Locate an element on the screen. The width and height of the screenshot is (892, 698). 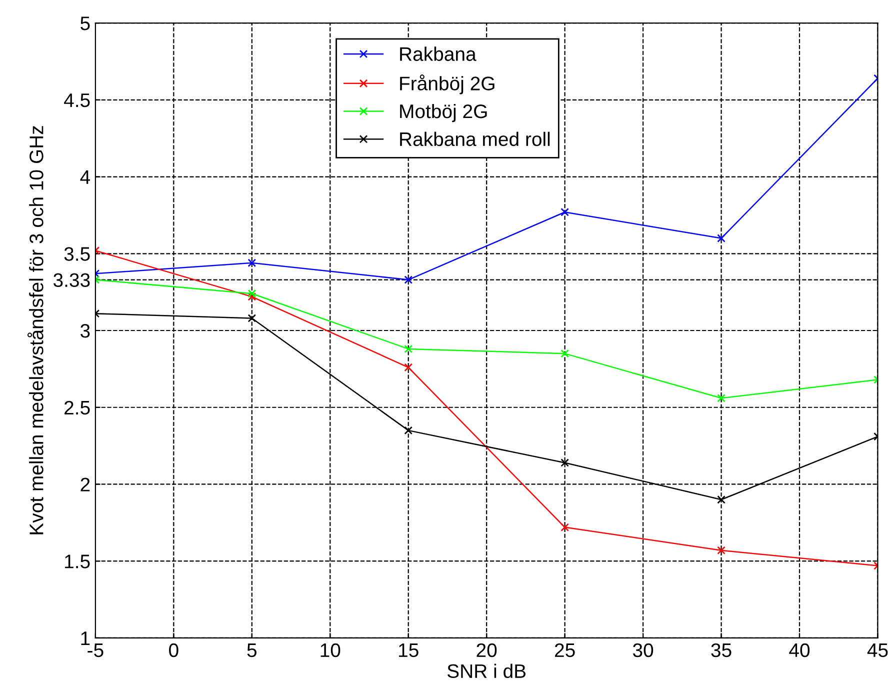
x-tick-label: 25 is located at coordinates (564, 650).